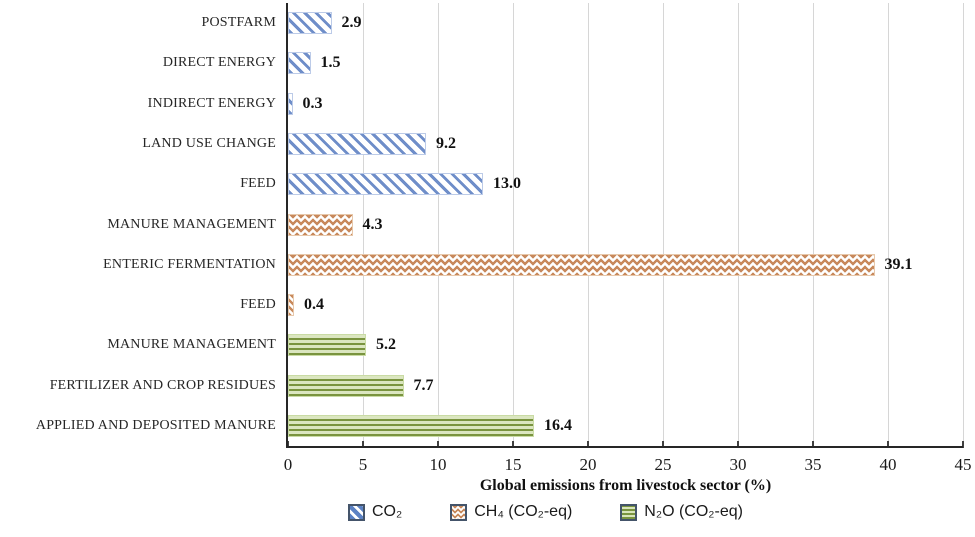  Describe the element at coordinates (288, 464) in the screenshot. I see `tick-label: 0` at that location.